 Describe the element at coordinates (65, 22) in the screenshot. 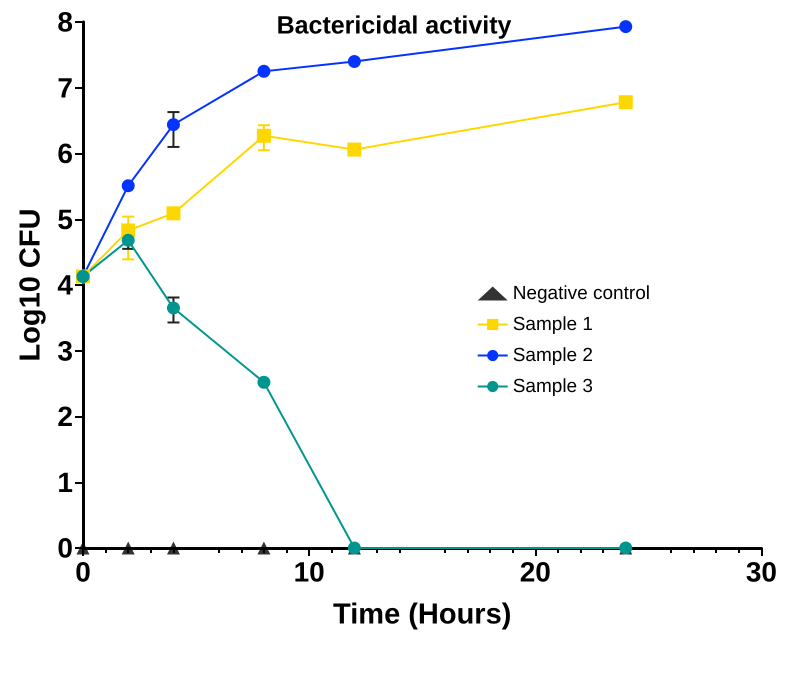

I see `y-tick-label: 8` at that location.